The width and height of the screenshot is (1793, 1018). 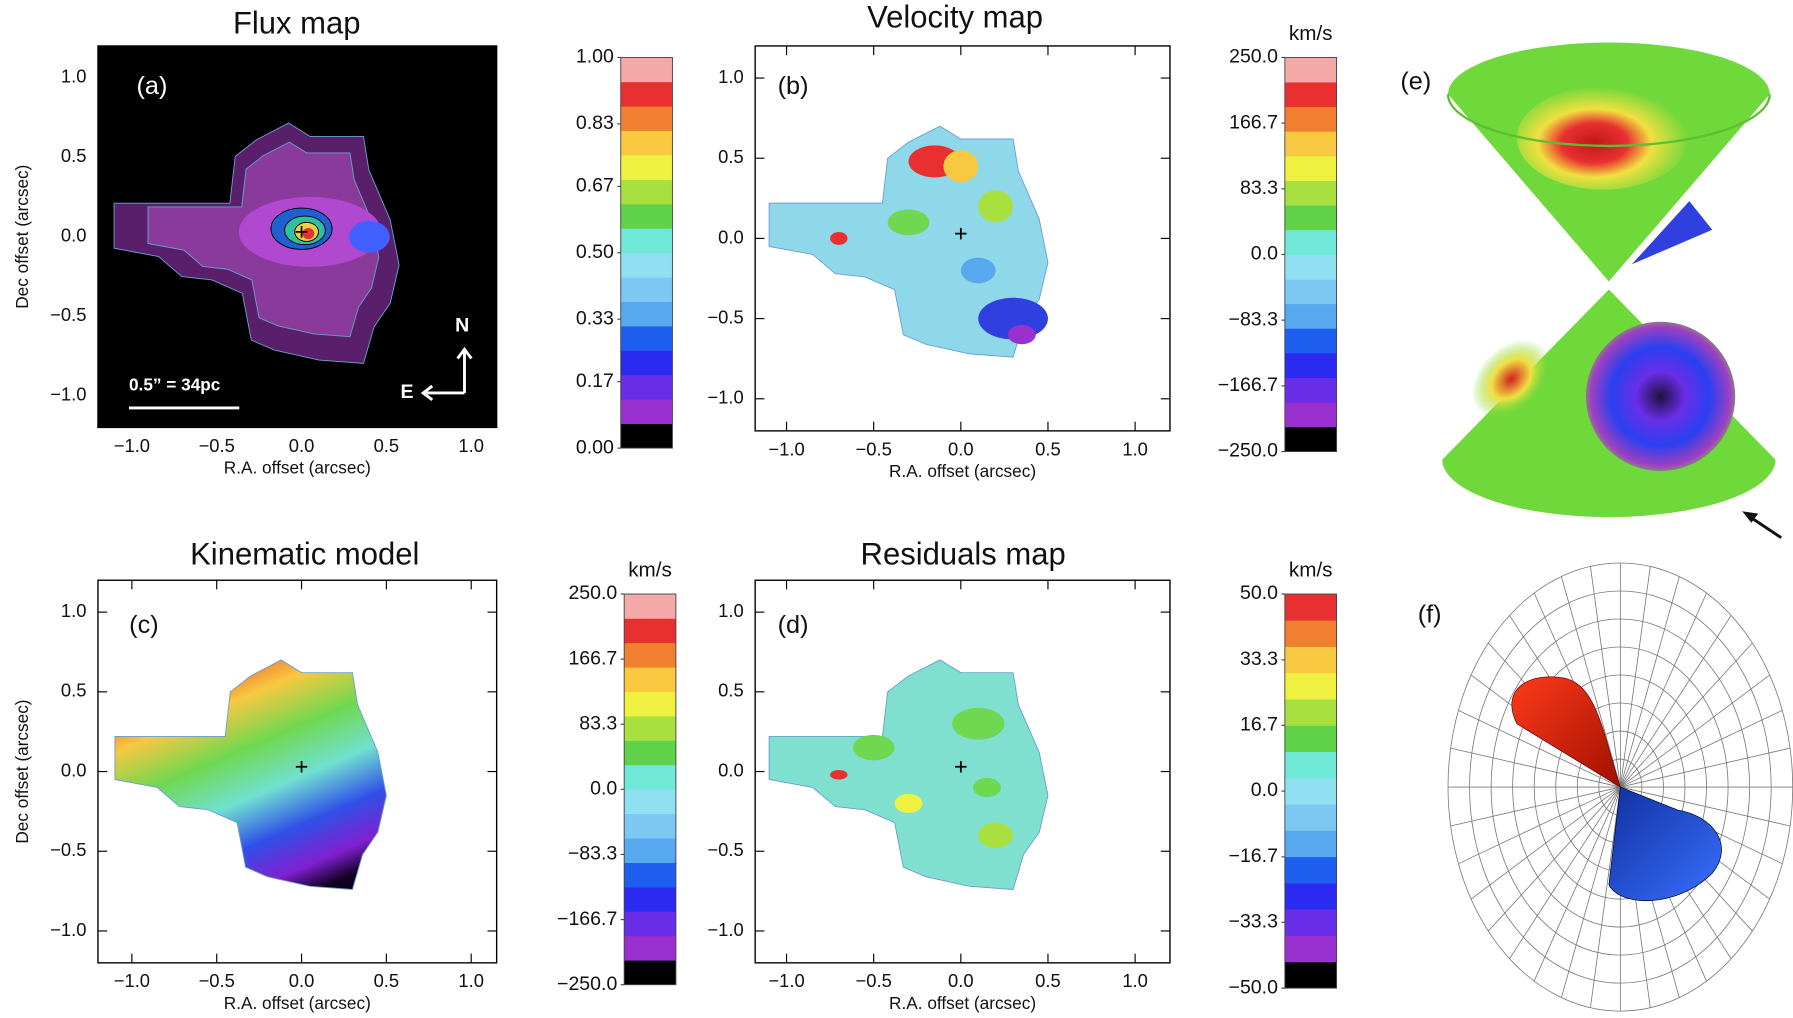 I want to click on colorbar-tick-label: 0.17, so click(x=595, y=381).